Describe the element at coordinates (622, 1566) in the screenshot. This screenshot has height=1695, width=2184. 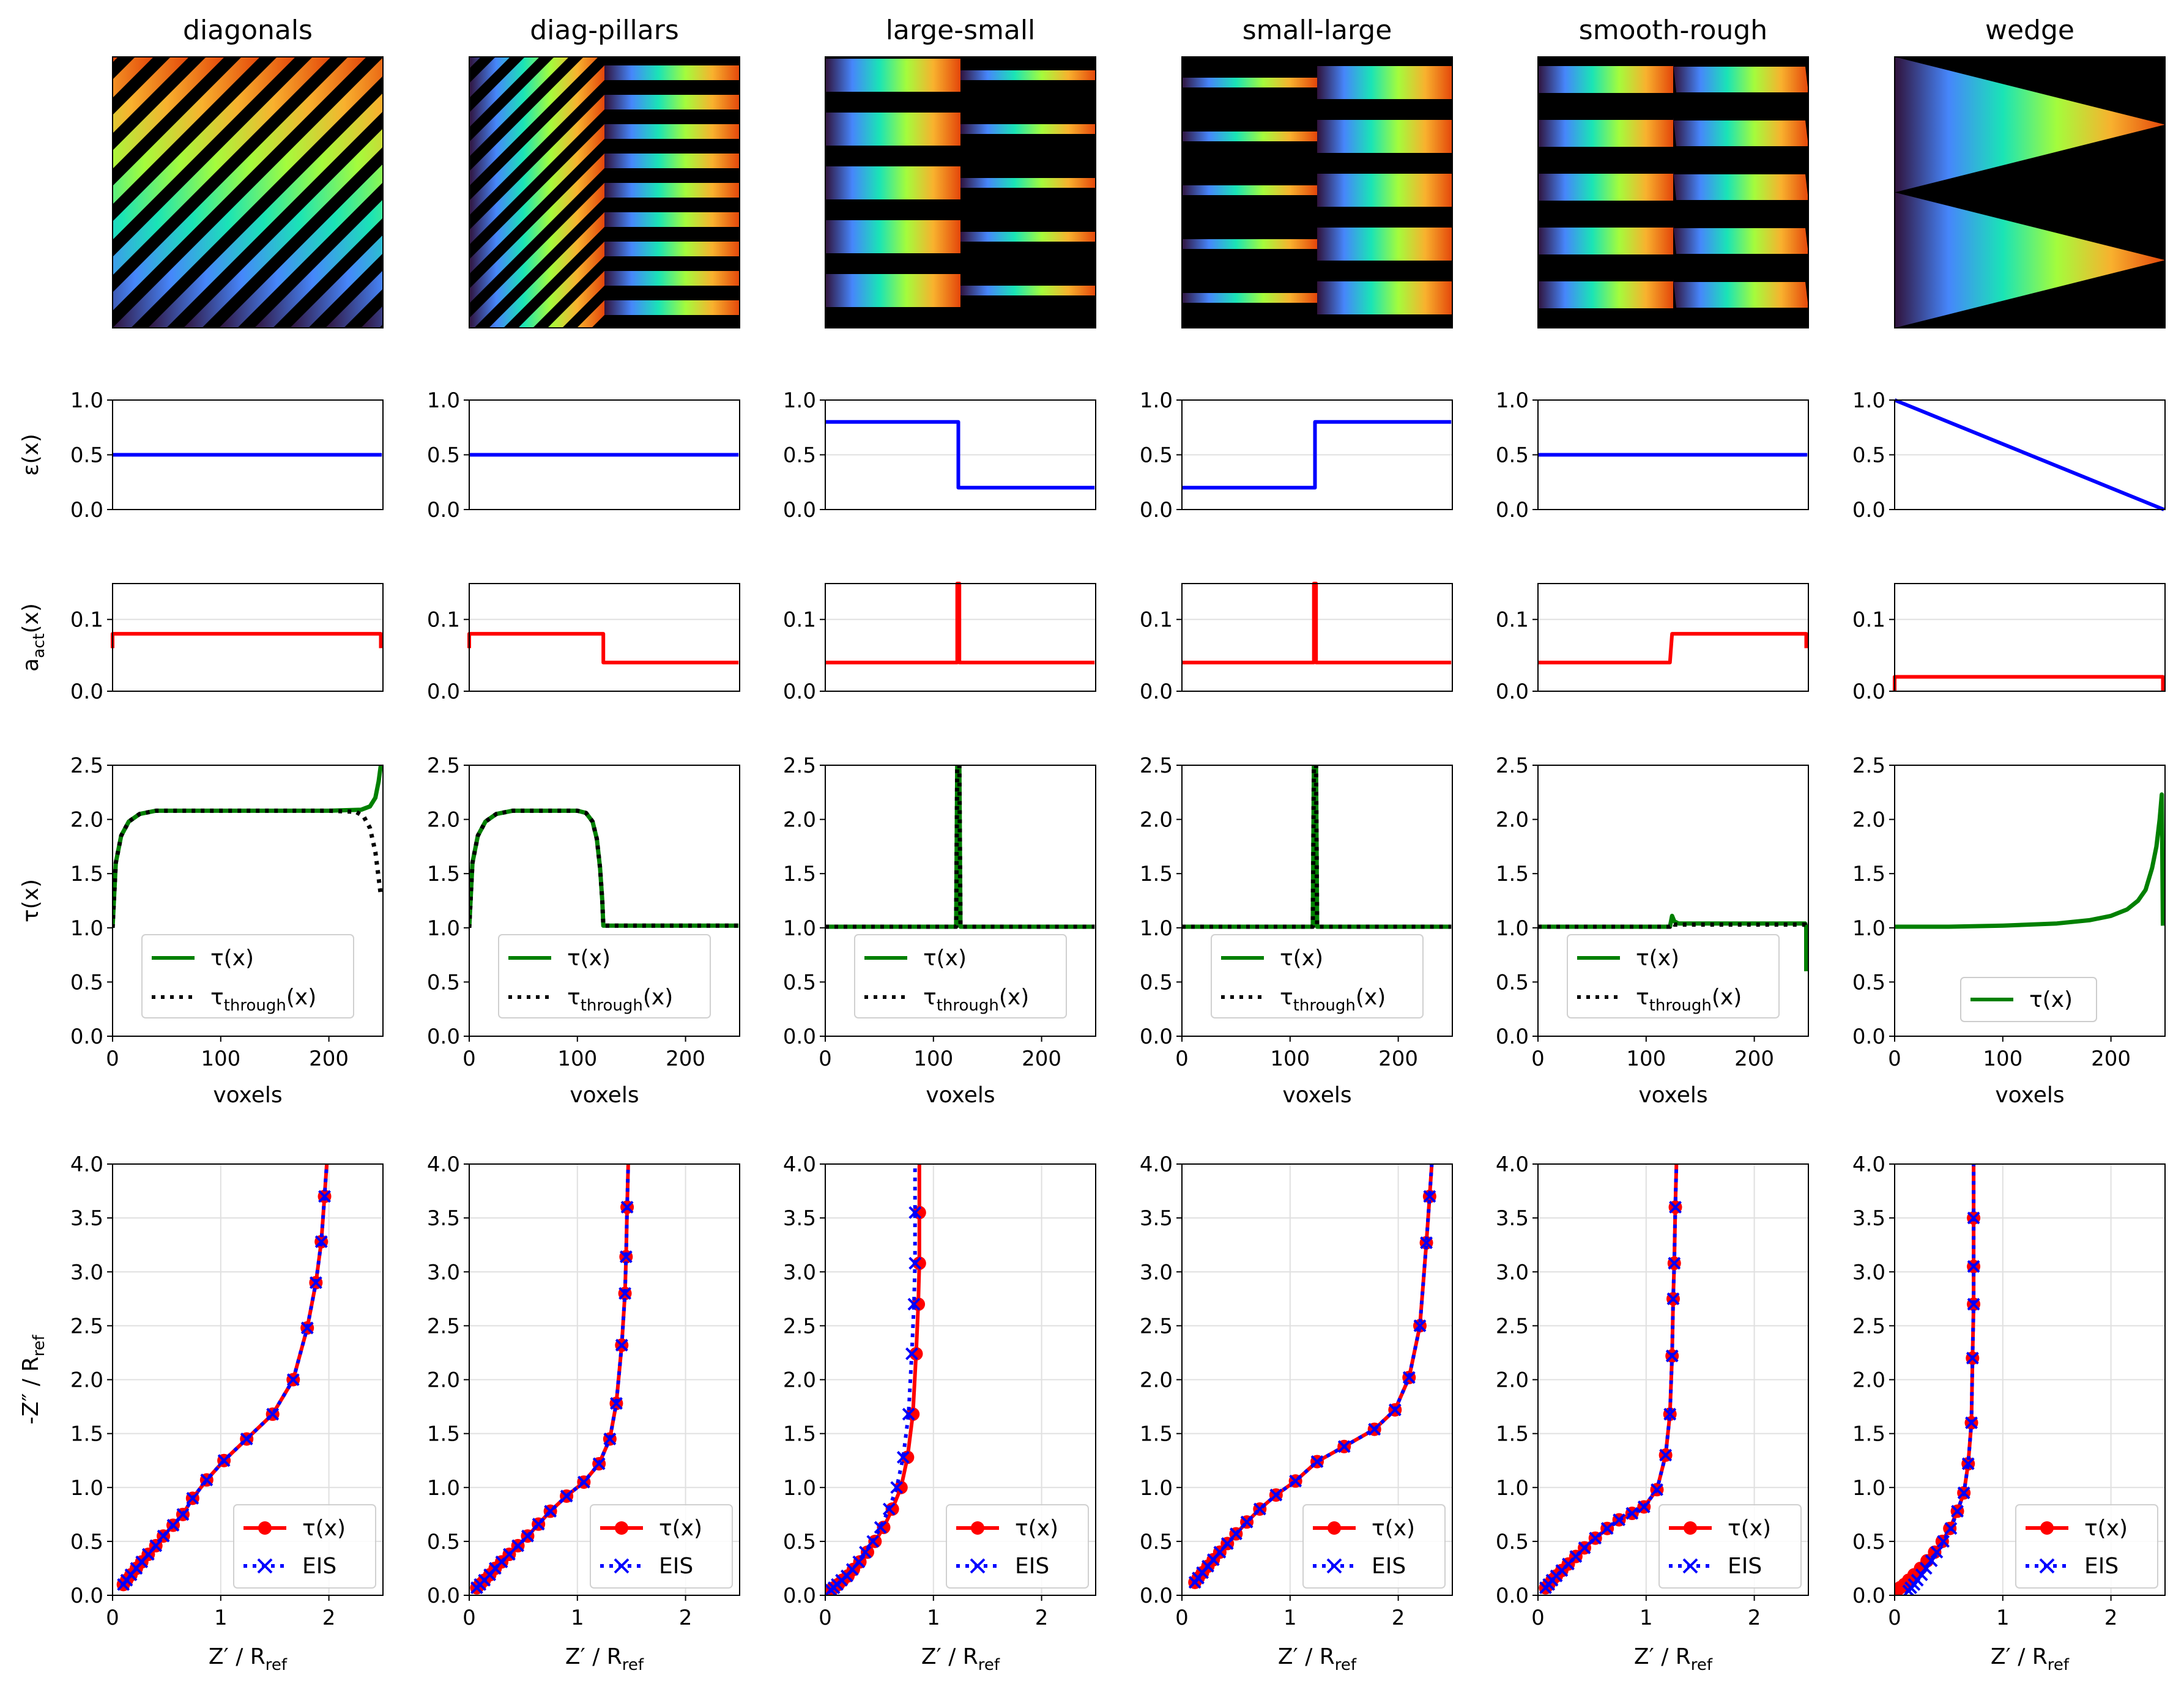
I see `legend-eis-marker` at that location.